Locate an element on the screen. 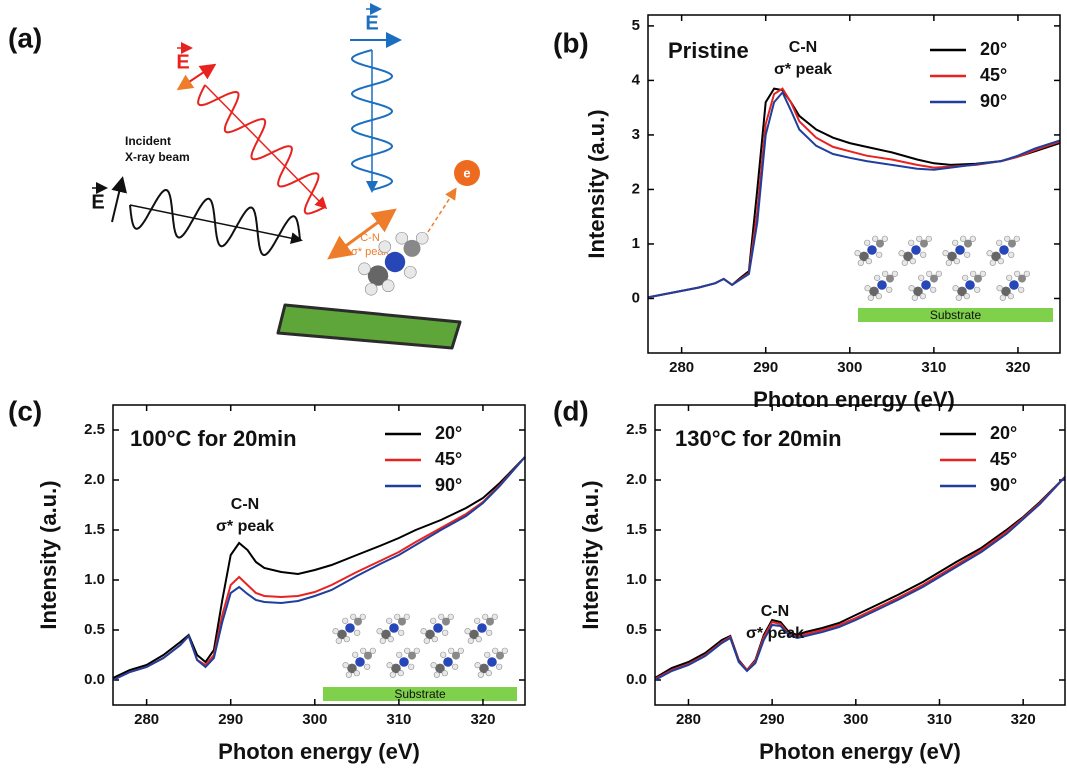 The width and height of the screenshot is (1067, 769). y-axis-label: Intensity (a.u.) is located at coordinates (590, 554).